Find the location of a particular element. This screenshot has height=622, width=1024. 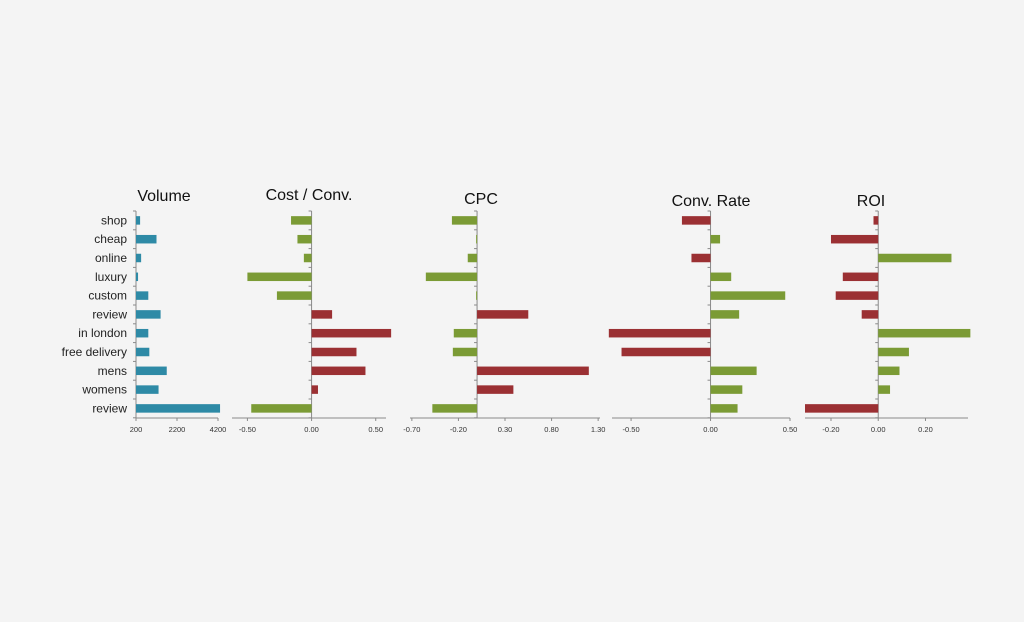

x-tick-label: 200 is located at coordinates (136, 429).